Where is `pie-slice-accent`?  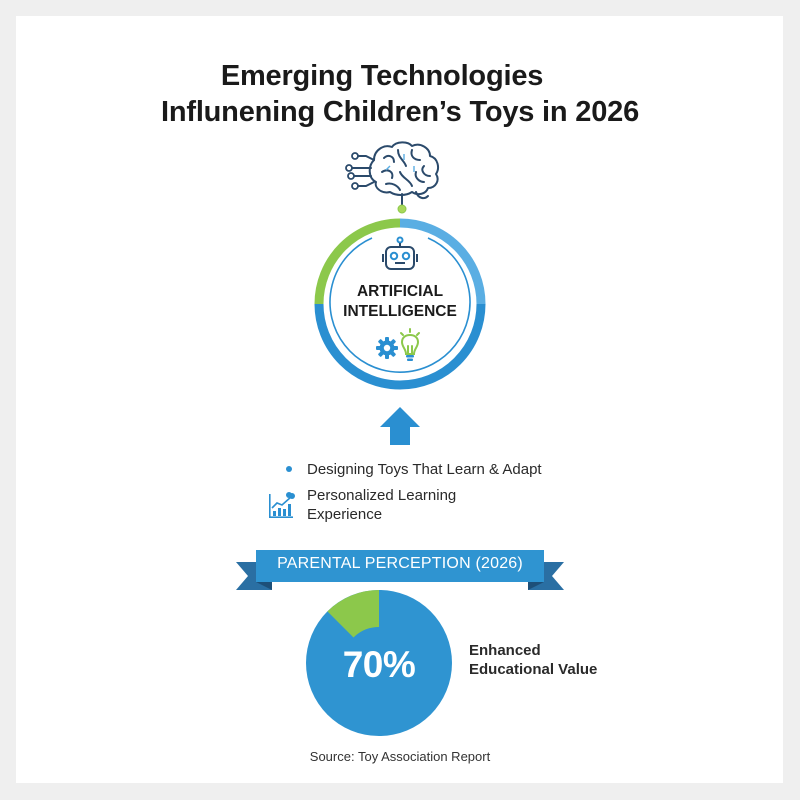 pie-slice-accent is located at coordinates (353, 614).